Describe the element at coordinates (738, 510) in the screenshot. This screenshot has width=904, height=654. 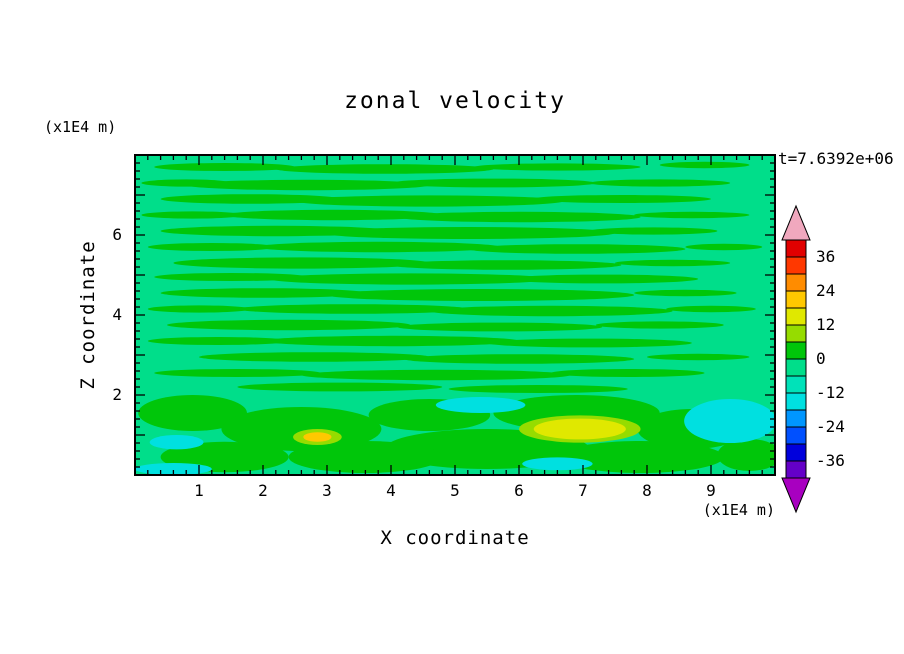
I see `x-axis-unit-label: (x1E4 m)` at that location.